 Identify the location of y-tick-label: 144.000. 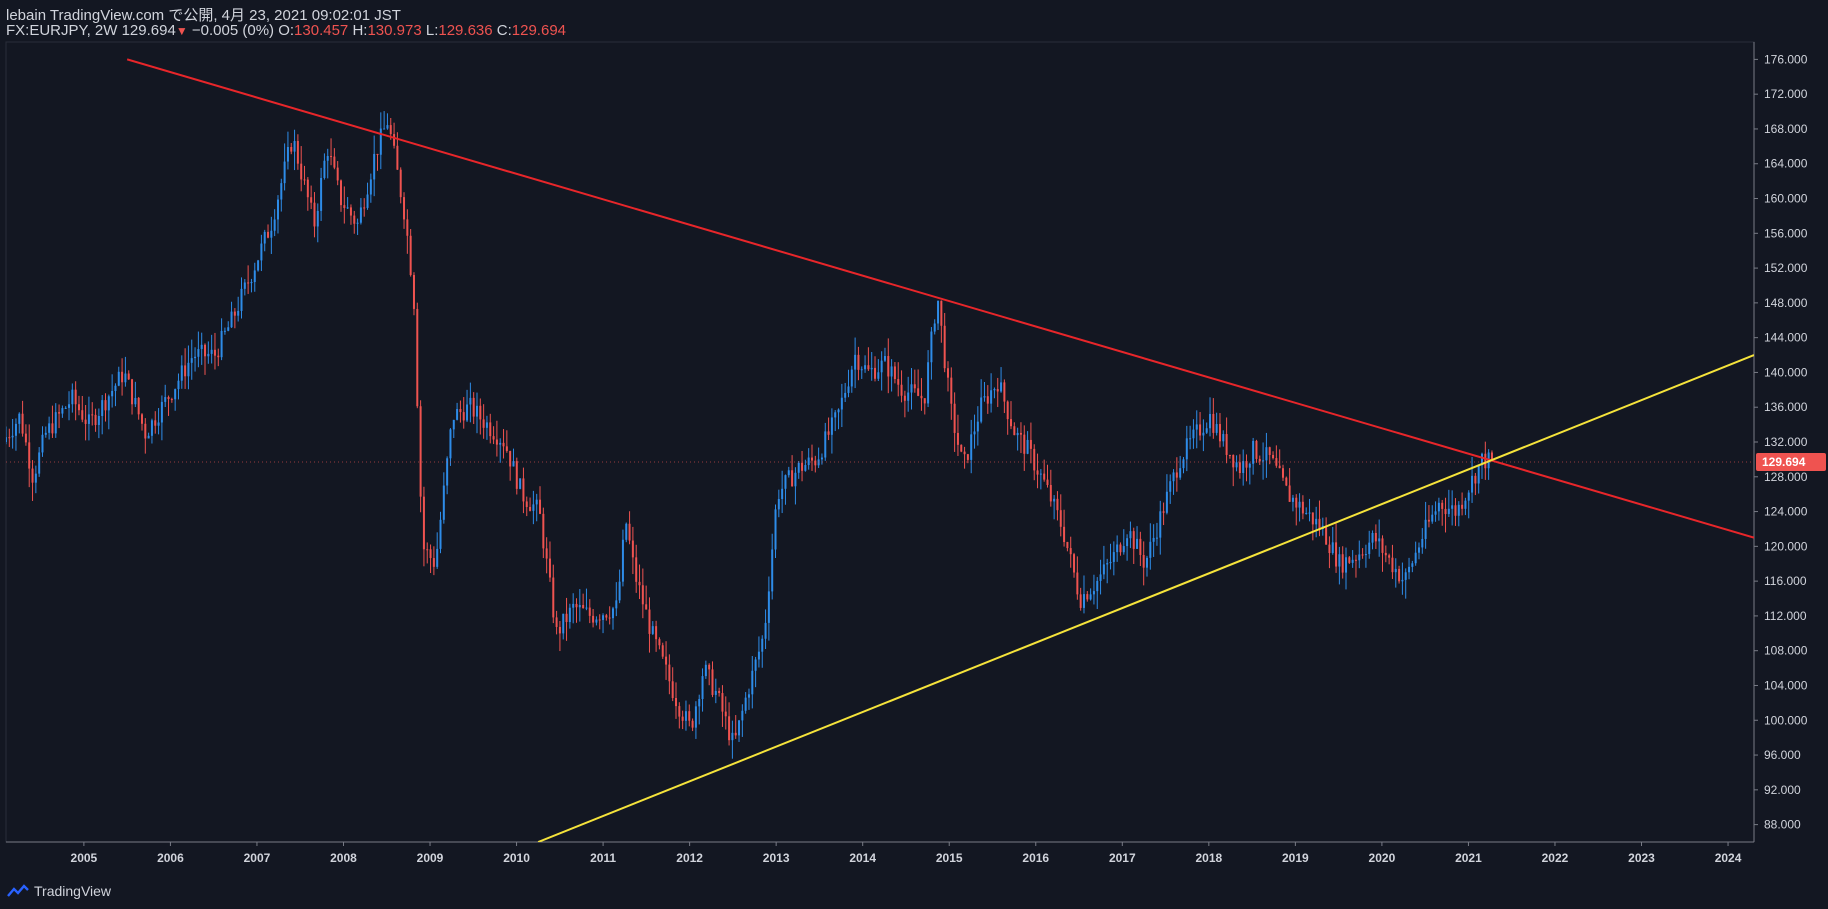
(1786, 338).